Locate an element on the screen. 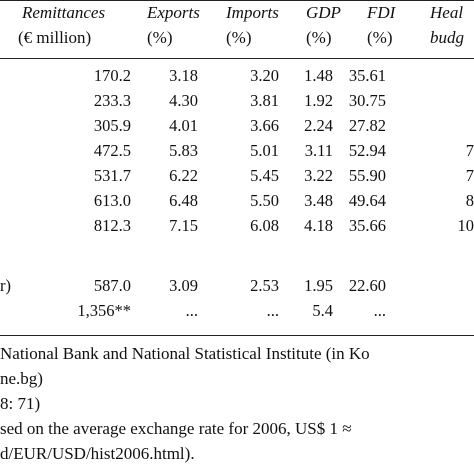 Image resolution: width=474 pixels, height=474 pixels. col-header-imports: Imports is located at coordinates (252, 12).